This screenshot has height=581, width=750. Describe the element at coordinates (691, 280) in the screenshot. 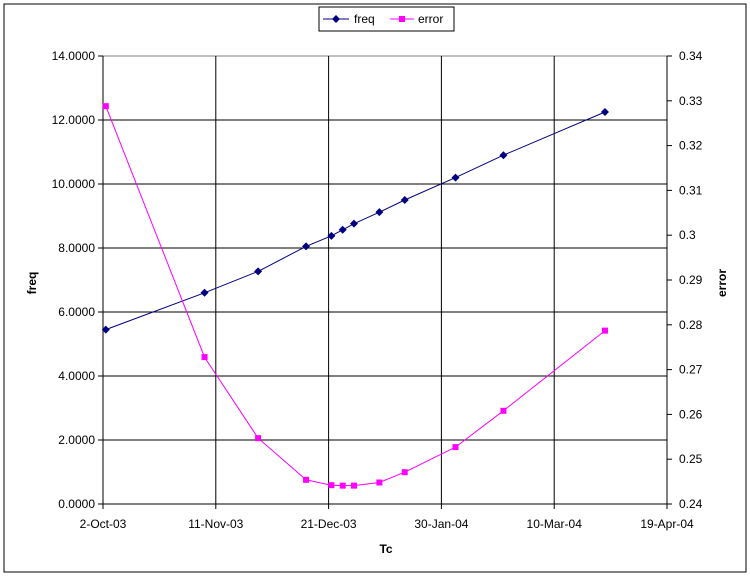

I see `y-right-tick-label: 0.29` at that location.